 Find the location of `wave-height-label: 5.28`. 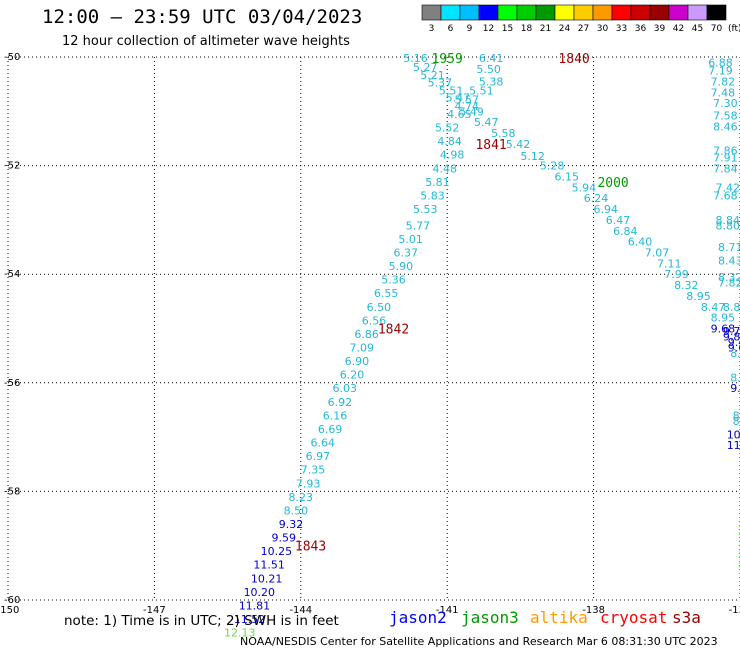

wave-height-label: 5.28 is located at coordinates (552, 166).